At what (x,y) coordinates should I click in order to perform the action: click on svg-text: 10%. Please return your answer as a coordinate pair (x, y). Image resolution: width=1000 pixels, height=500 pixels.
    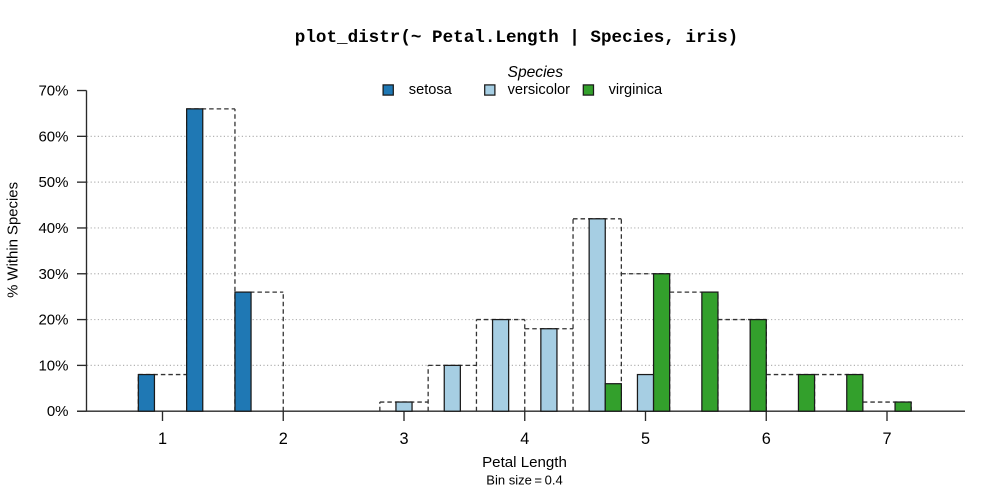
    Looking at the image, I should click on (53, 365).